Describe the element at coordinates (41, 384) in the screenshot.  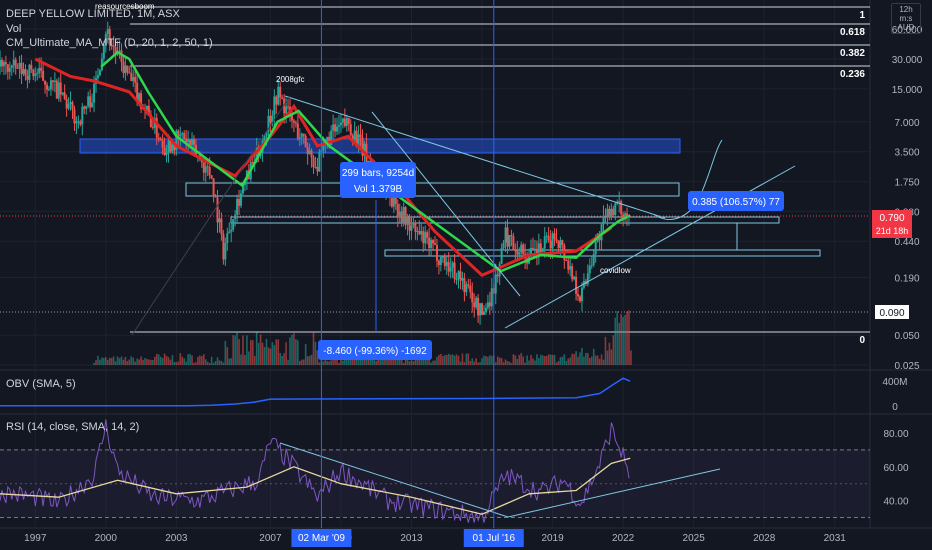
I see `obv-legend: OBV (SMA, 5)` at that location.